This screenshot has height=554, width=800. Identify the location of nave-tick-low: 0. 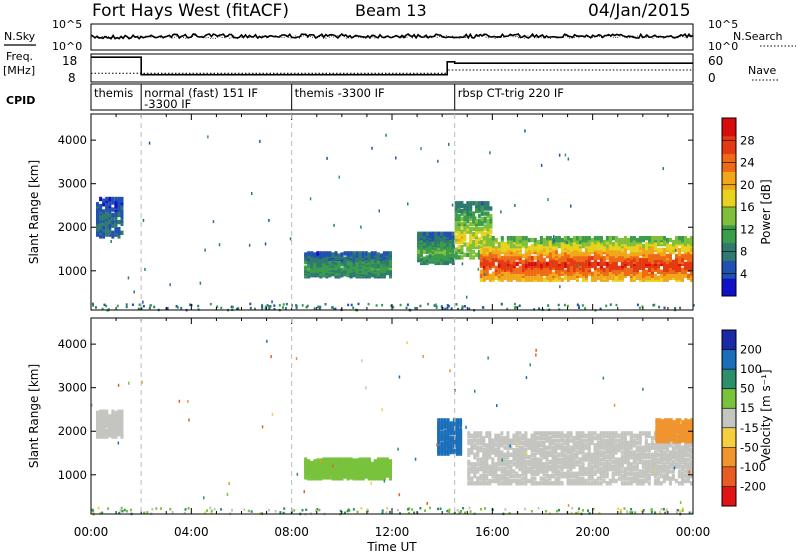
(712, 78).